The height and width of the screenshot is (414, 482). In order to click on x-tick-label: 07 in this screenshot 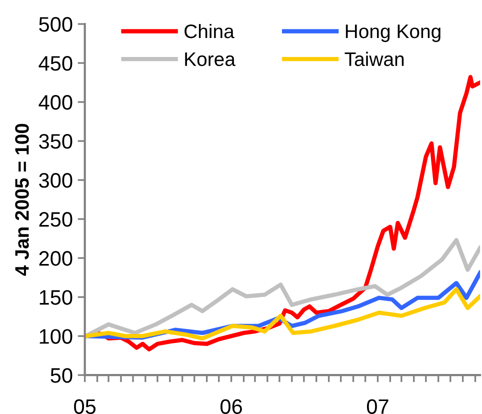, I will do `click(377, 406)`.